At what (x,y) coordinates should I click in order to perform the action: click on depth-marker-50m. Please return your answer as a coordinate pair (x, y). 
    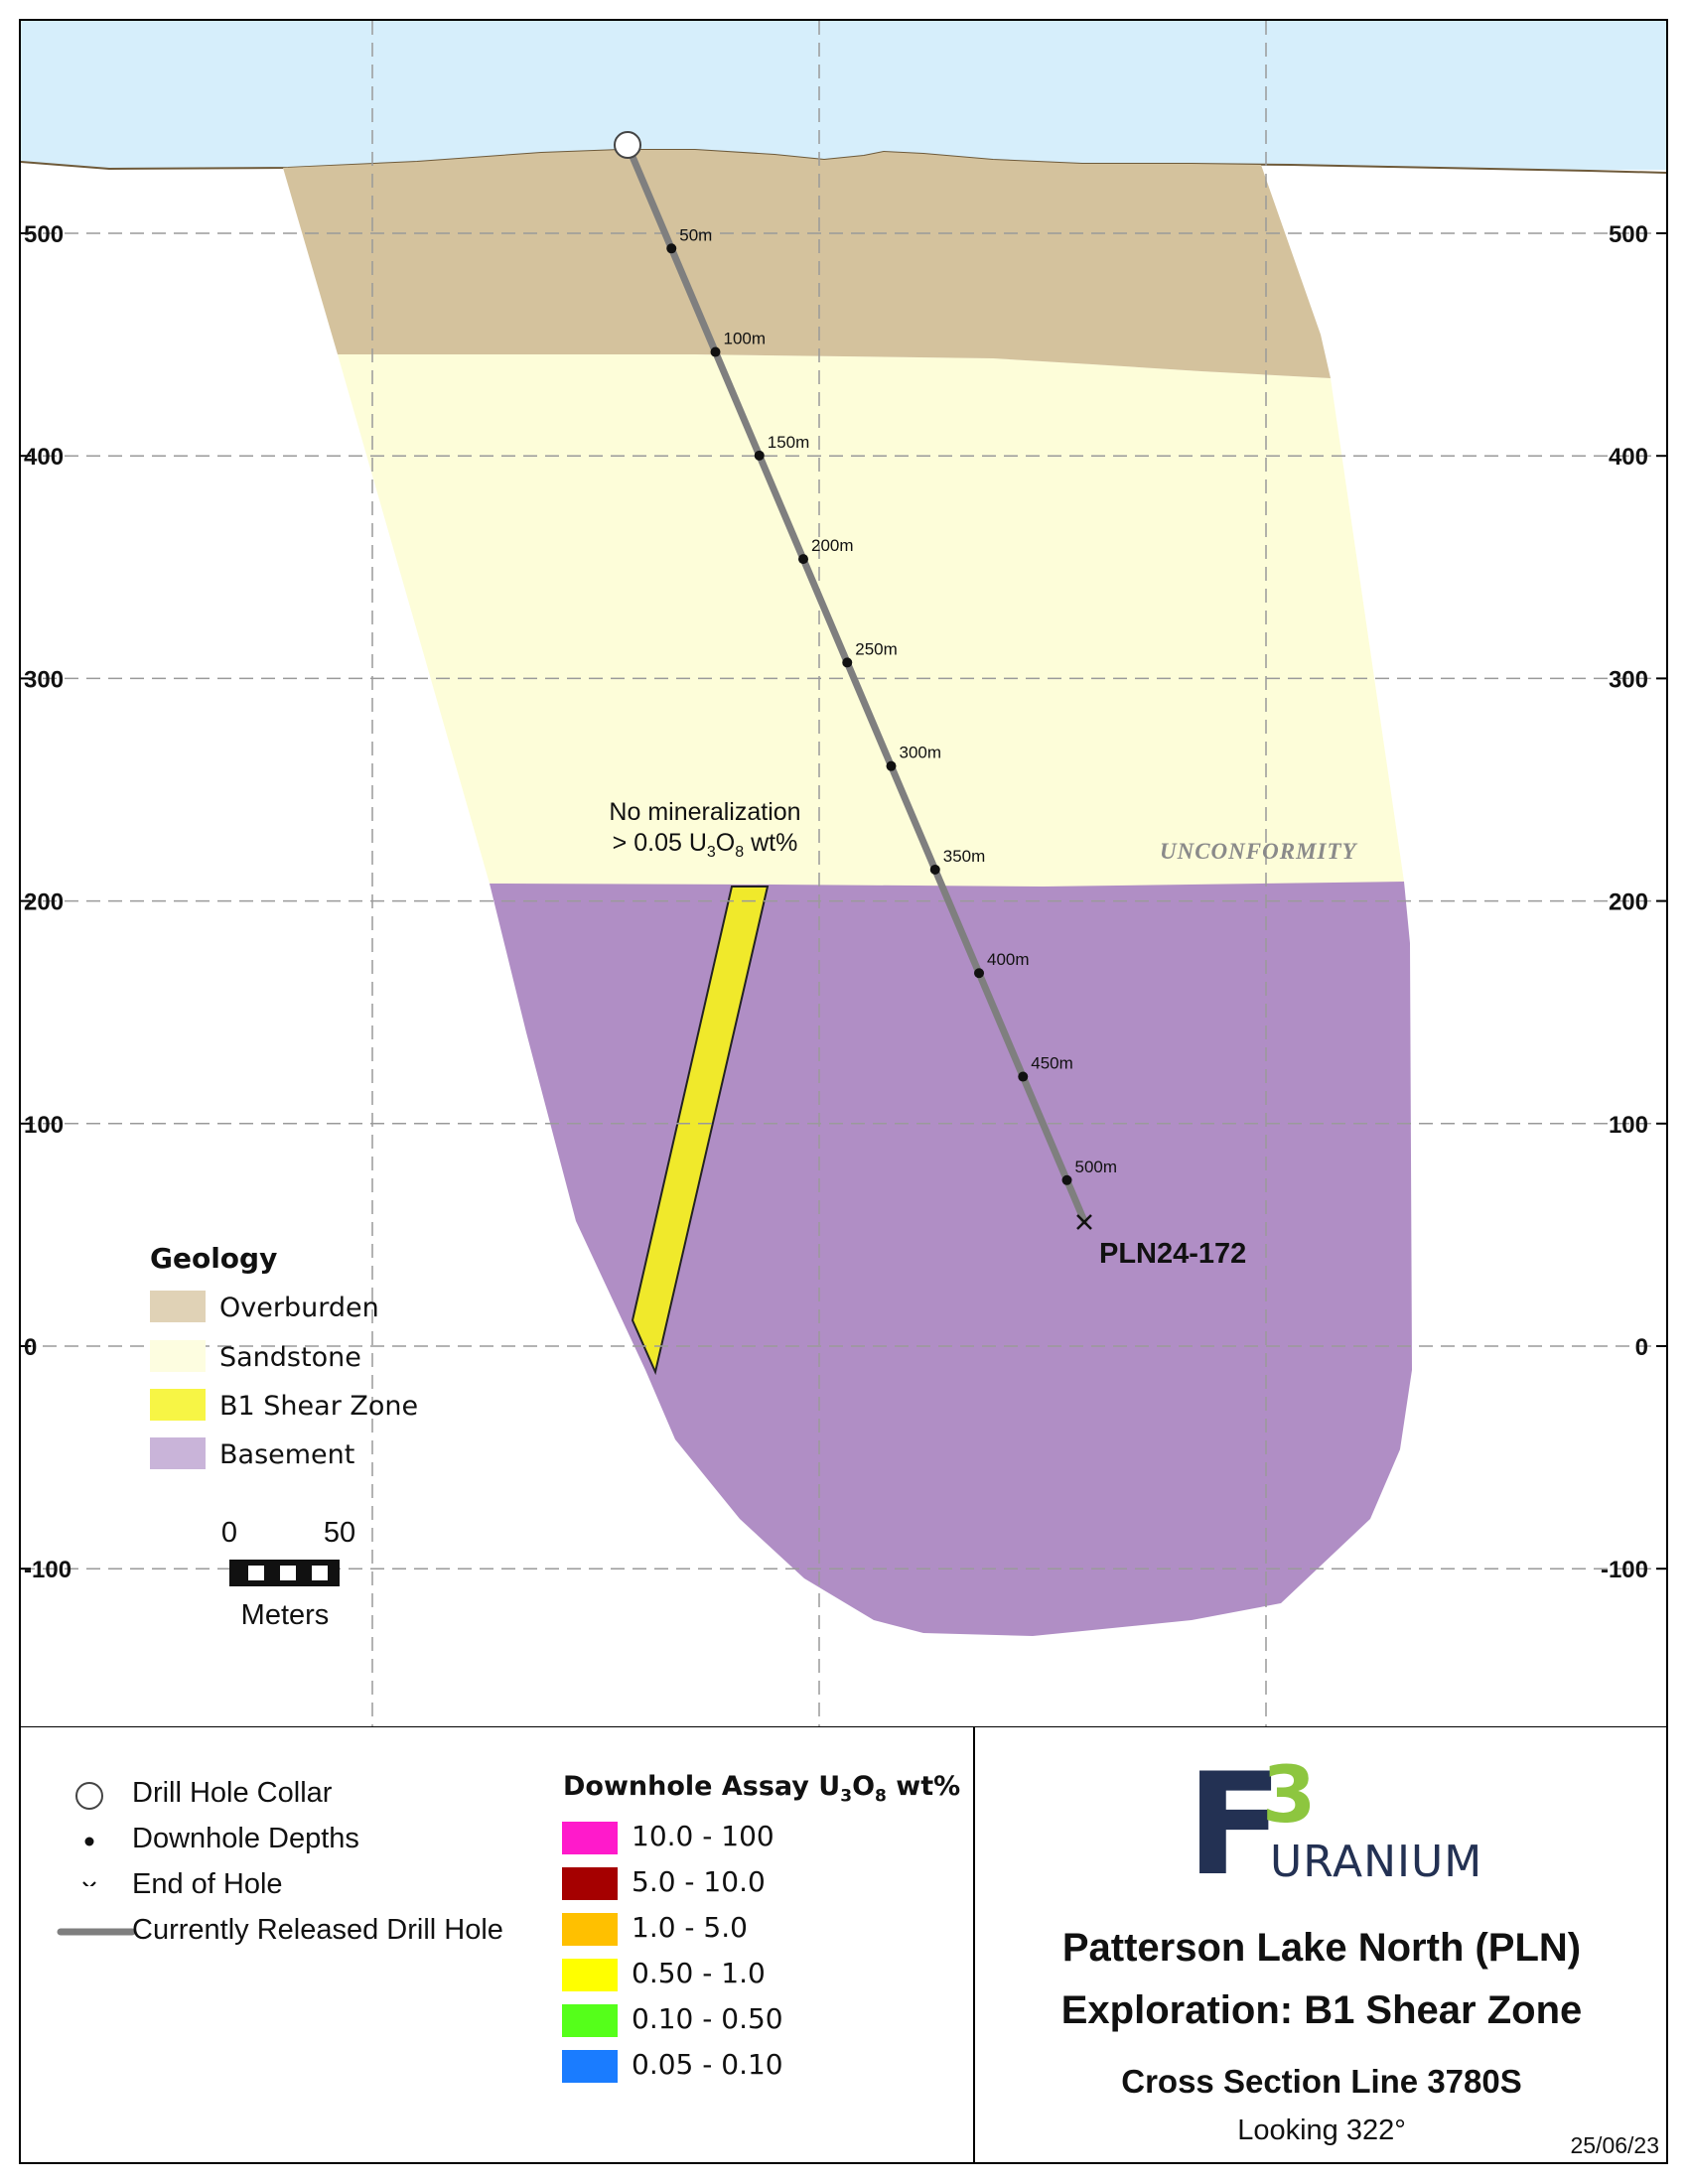
    Looking at the image, I should click on (671, 248).